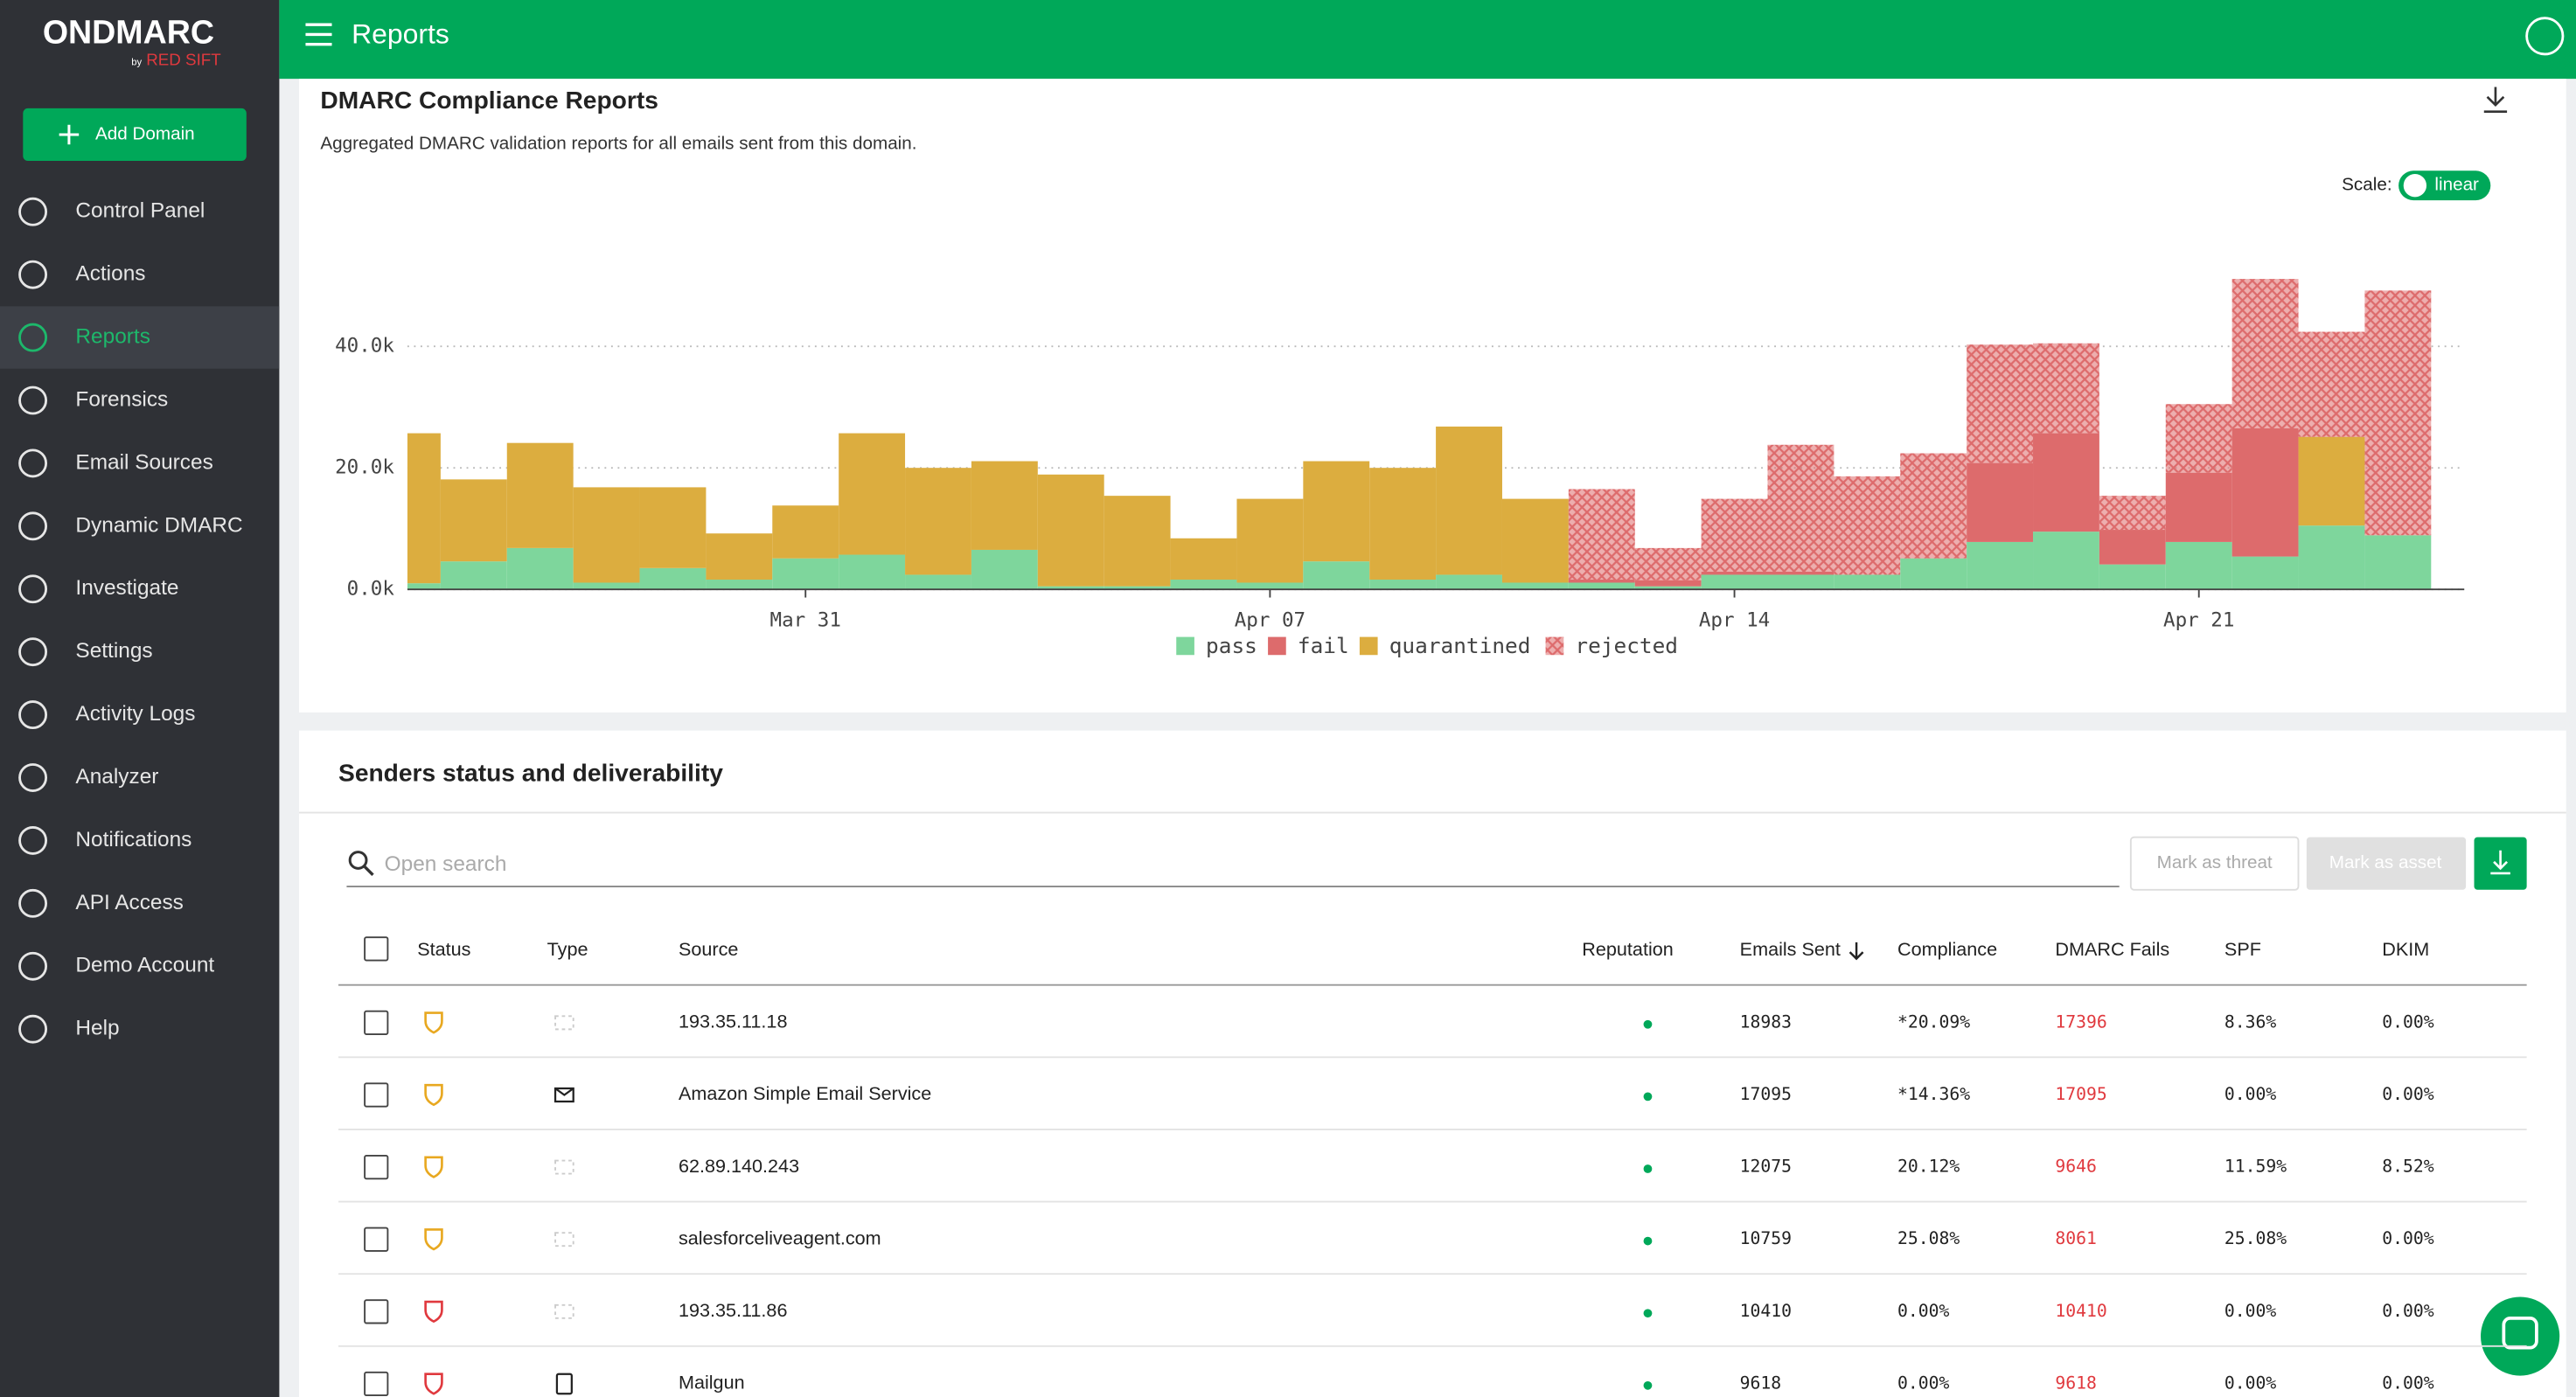 The image size is (2576, 1397). What do you see at coordinates (364, 346) in the screenshot?
I see `y-tick-label: 40.0k` at bounding box center [364, 346].